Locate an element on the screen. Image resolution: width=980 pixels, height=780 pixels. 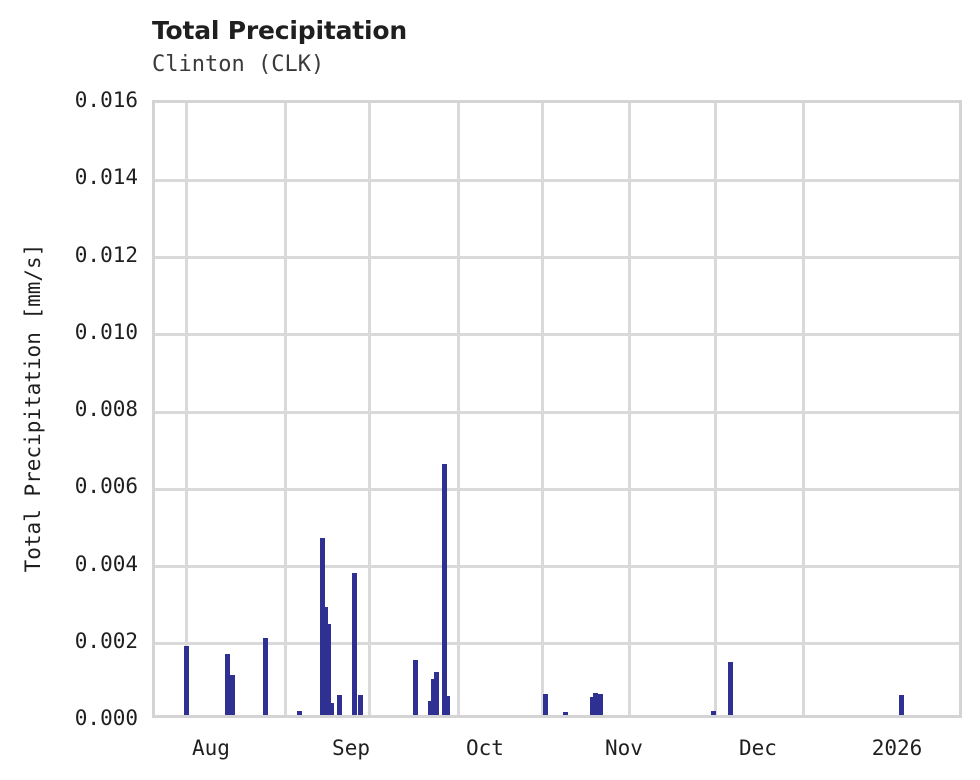
y-axis-tick-label: 0.010 is located at coordinates (106, 331).